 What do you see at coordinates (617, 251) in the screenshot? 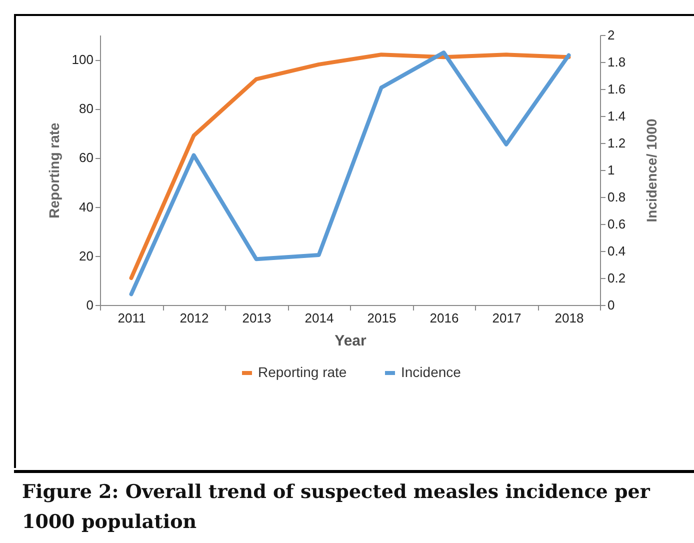
I see `y2-tick-label: 0.4` at bounding box center [617, 251].